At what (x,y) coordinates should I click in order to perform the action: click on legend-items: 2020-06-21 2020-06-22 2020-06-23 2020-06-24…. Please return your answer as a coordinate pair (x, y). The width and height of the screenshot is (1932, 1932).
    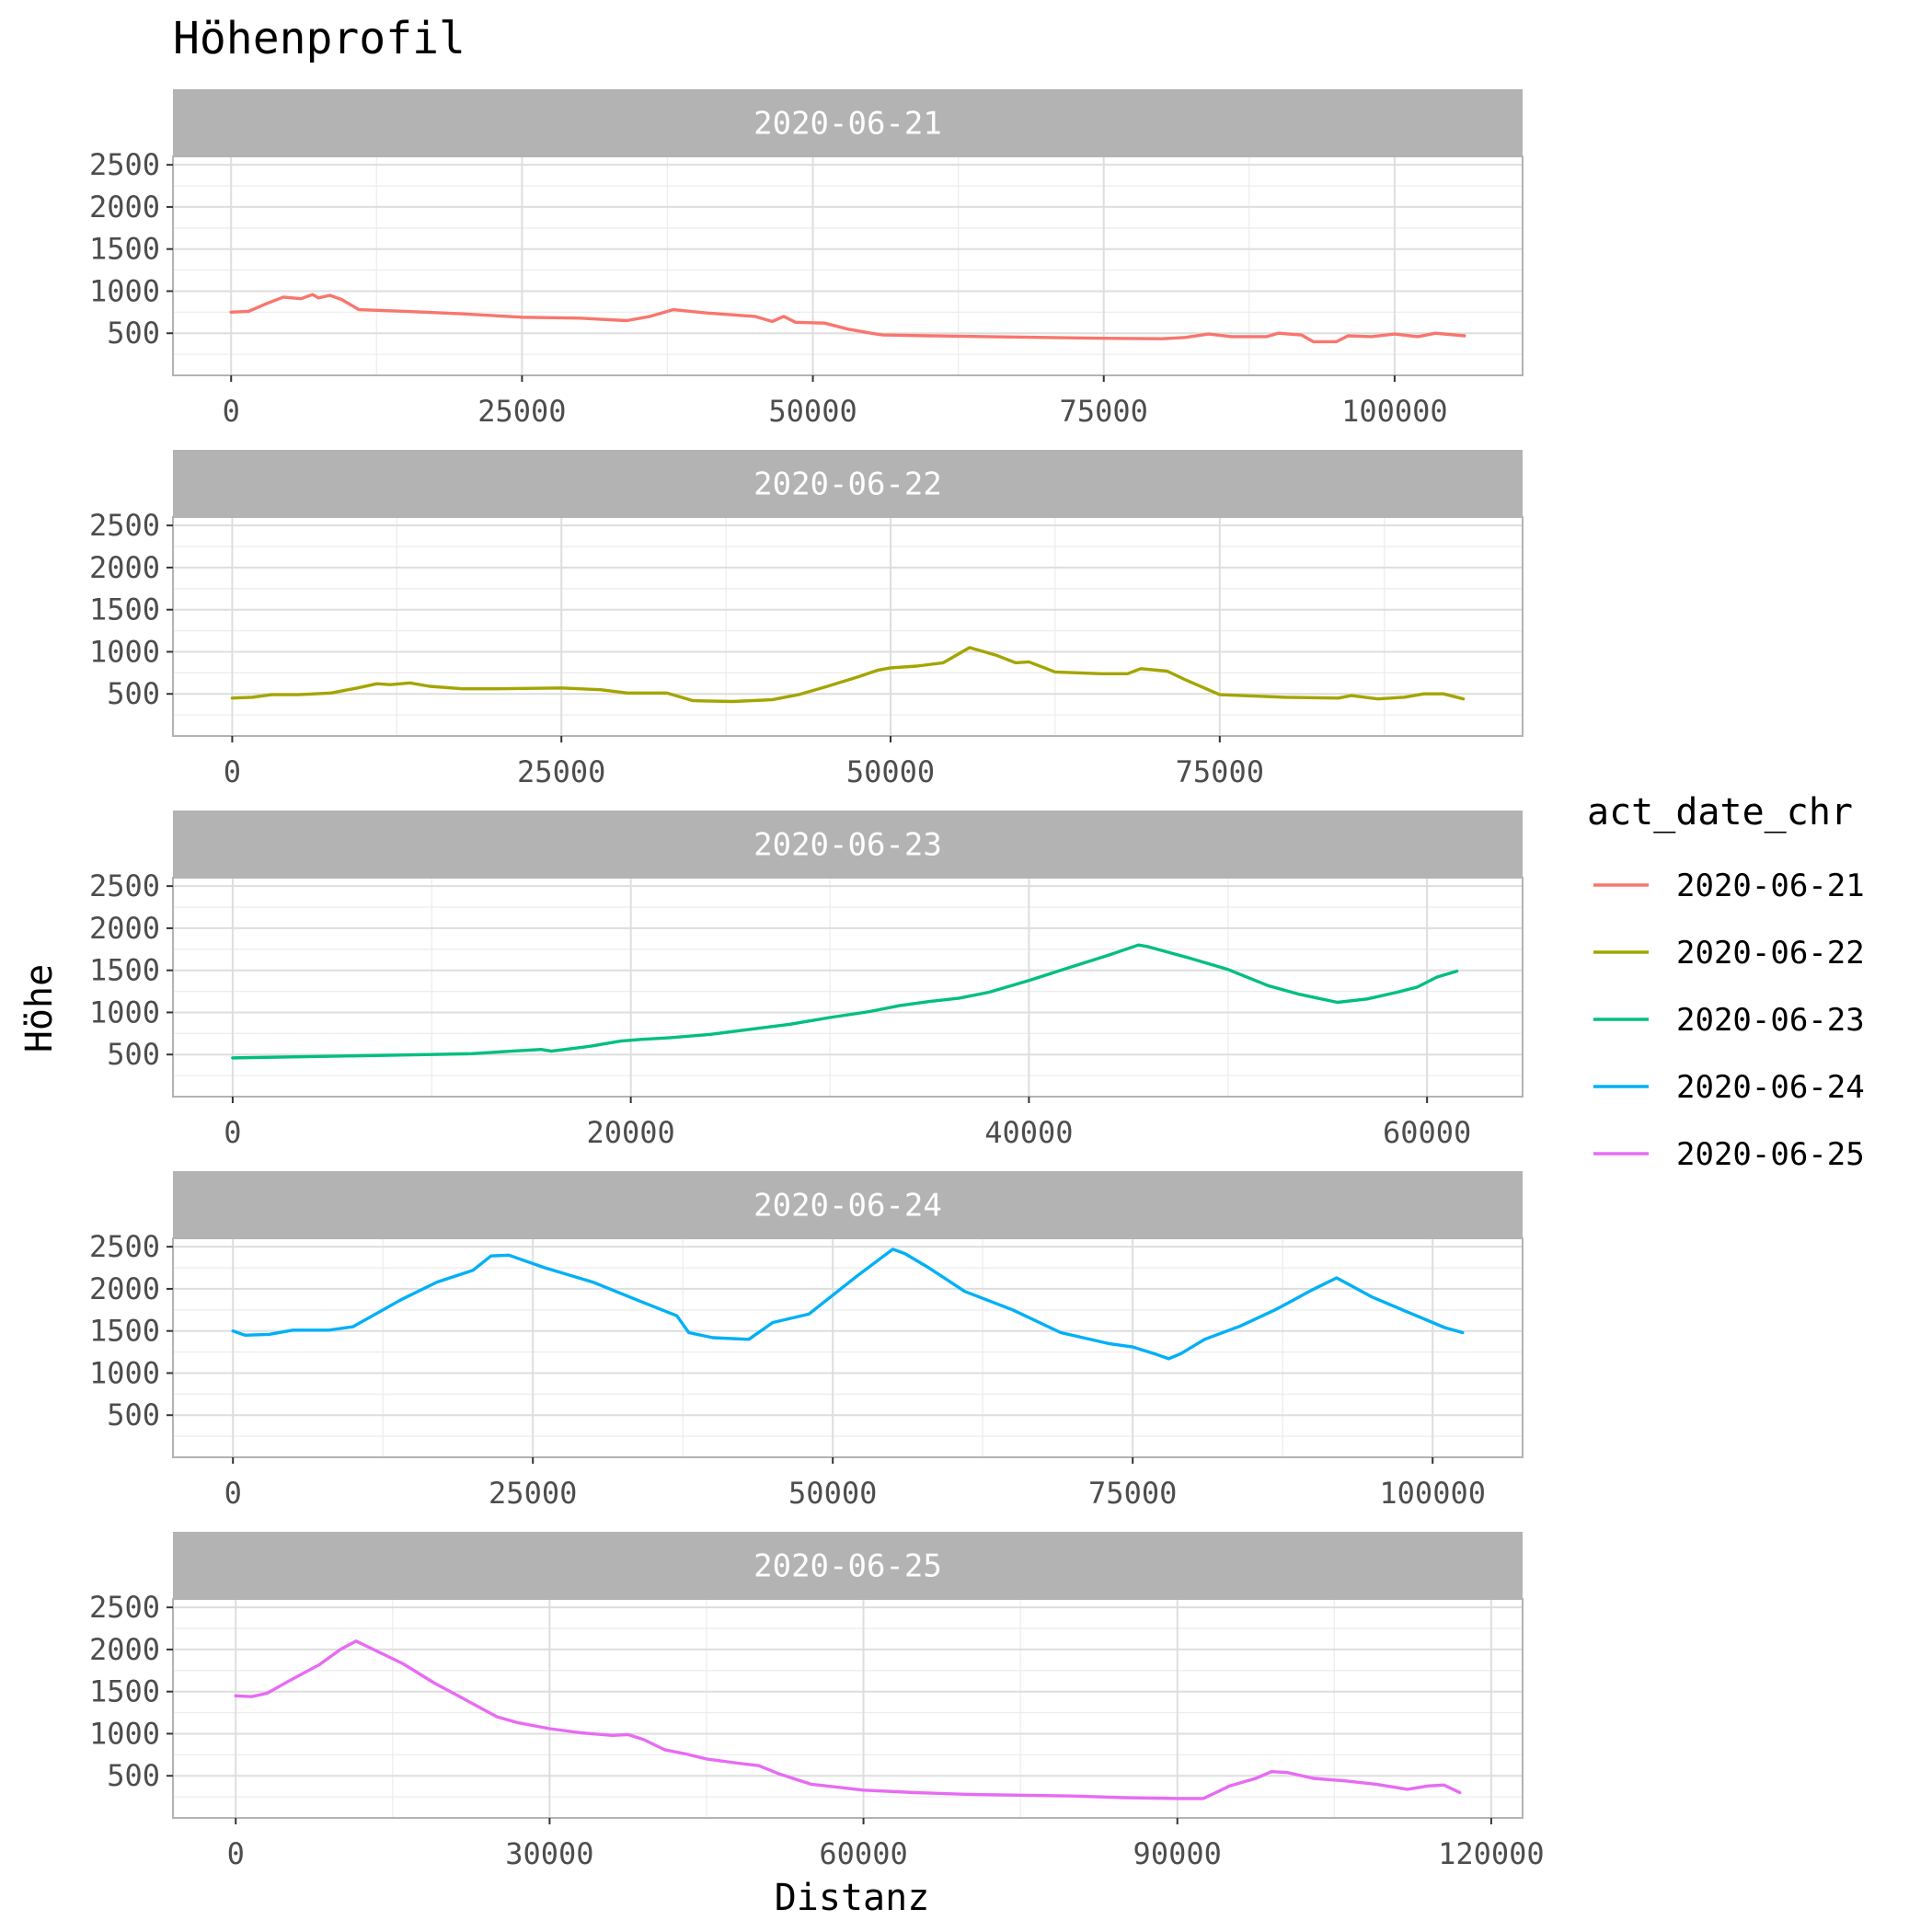
    Looking at the image, I should click on (1729, 1020).